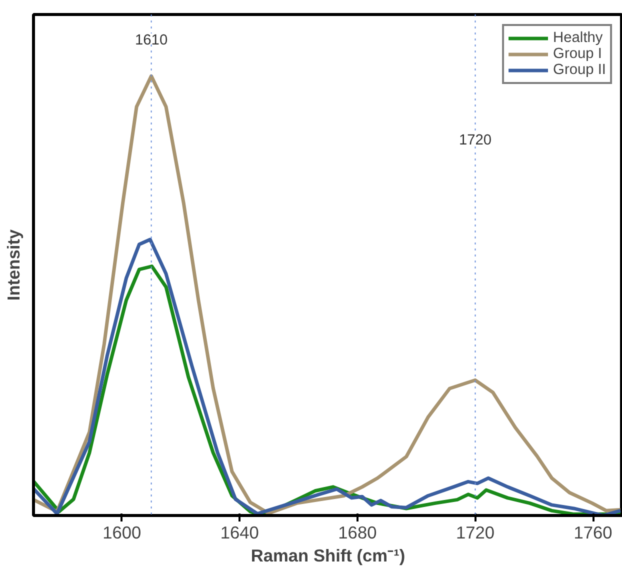  What do you see at coordinates (357, 532) in the screenshot?
I see `x-tick-label: 1680` at bounding box center [357, 532].